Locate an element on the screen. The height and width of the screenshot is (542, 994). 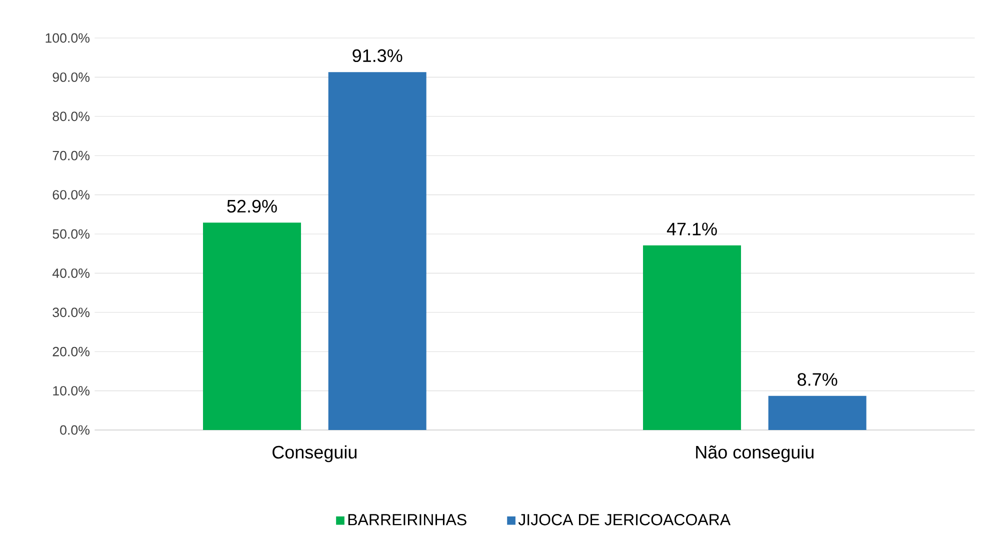
data-label: 52.9% is located at coordinates (252, 206).